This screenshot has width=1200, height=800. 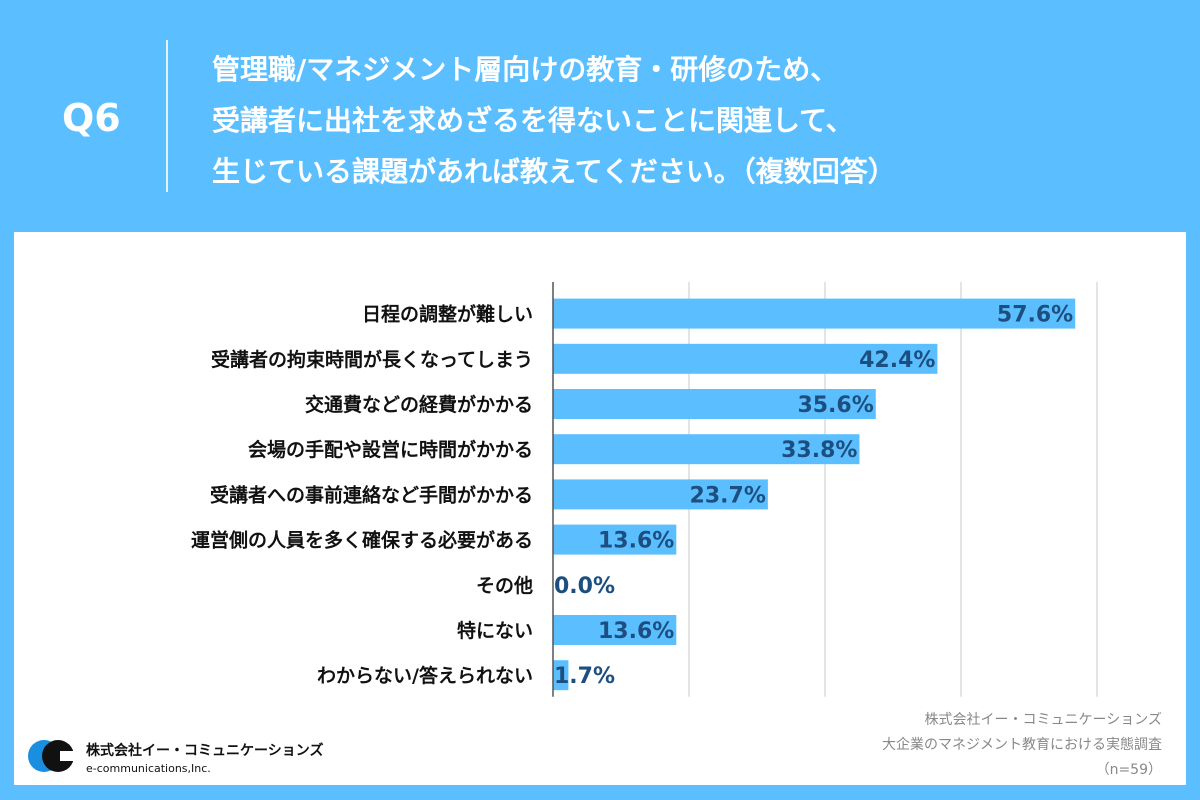 I want to click on category-label: その他, so click(x=504, y=585).